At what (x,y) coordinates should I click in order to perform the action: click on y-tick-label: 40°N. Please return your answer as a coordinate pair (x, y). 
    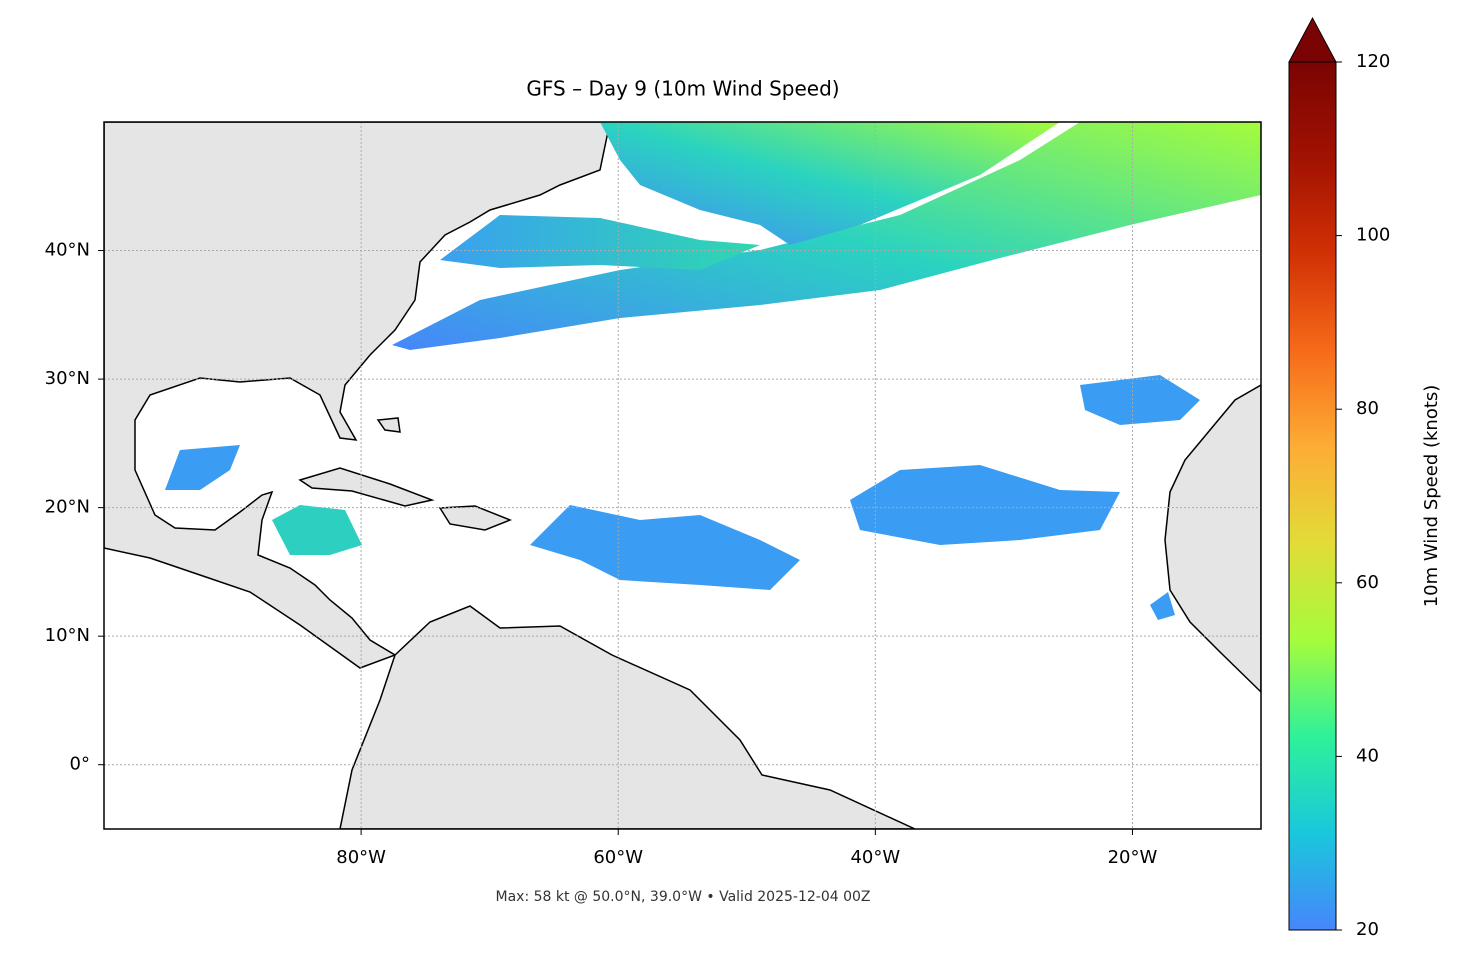
    Looking at the image, I should click on (67, 250).